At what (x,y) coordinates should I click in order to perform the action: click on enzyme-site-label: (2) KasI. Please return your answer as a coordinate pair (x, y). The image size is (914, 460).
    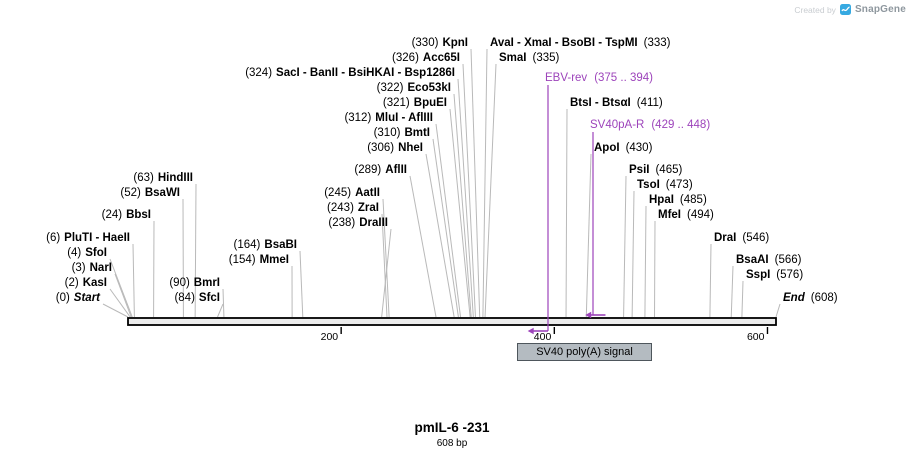
    Looking at the image, I should click on (86, 283).